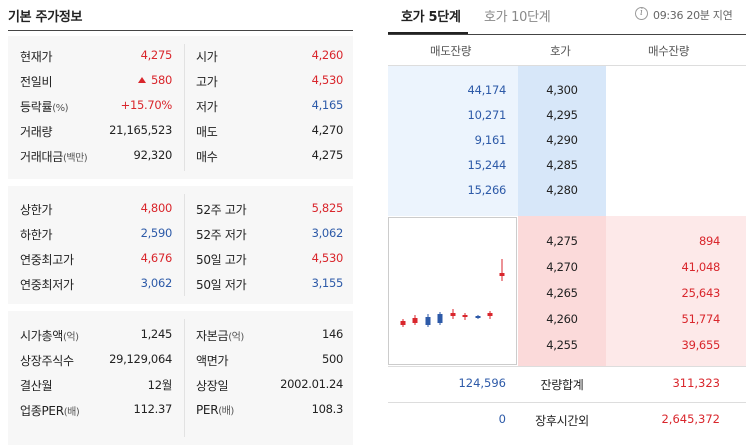 The image size is (746, 445). I want to click on info-label-text: 현재가, so click(36, 57).